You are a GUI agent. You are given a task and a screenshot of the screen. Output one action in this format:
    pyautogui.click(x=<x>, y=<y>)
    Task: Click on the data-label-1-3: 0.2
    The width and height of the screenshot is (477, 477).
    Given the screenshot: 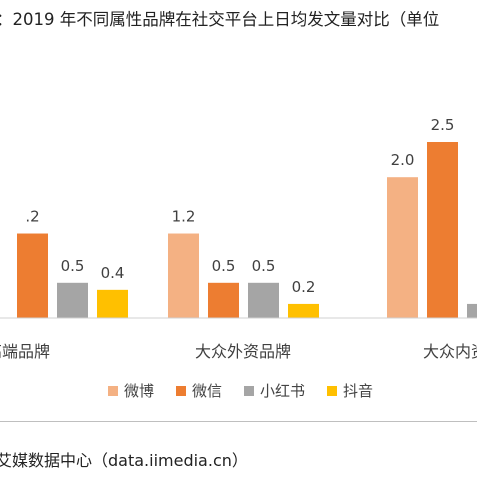 What is the action you would take?
    pyautogui.click(x=304, y=287)
    